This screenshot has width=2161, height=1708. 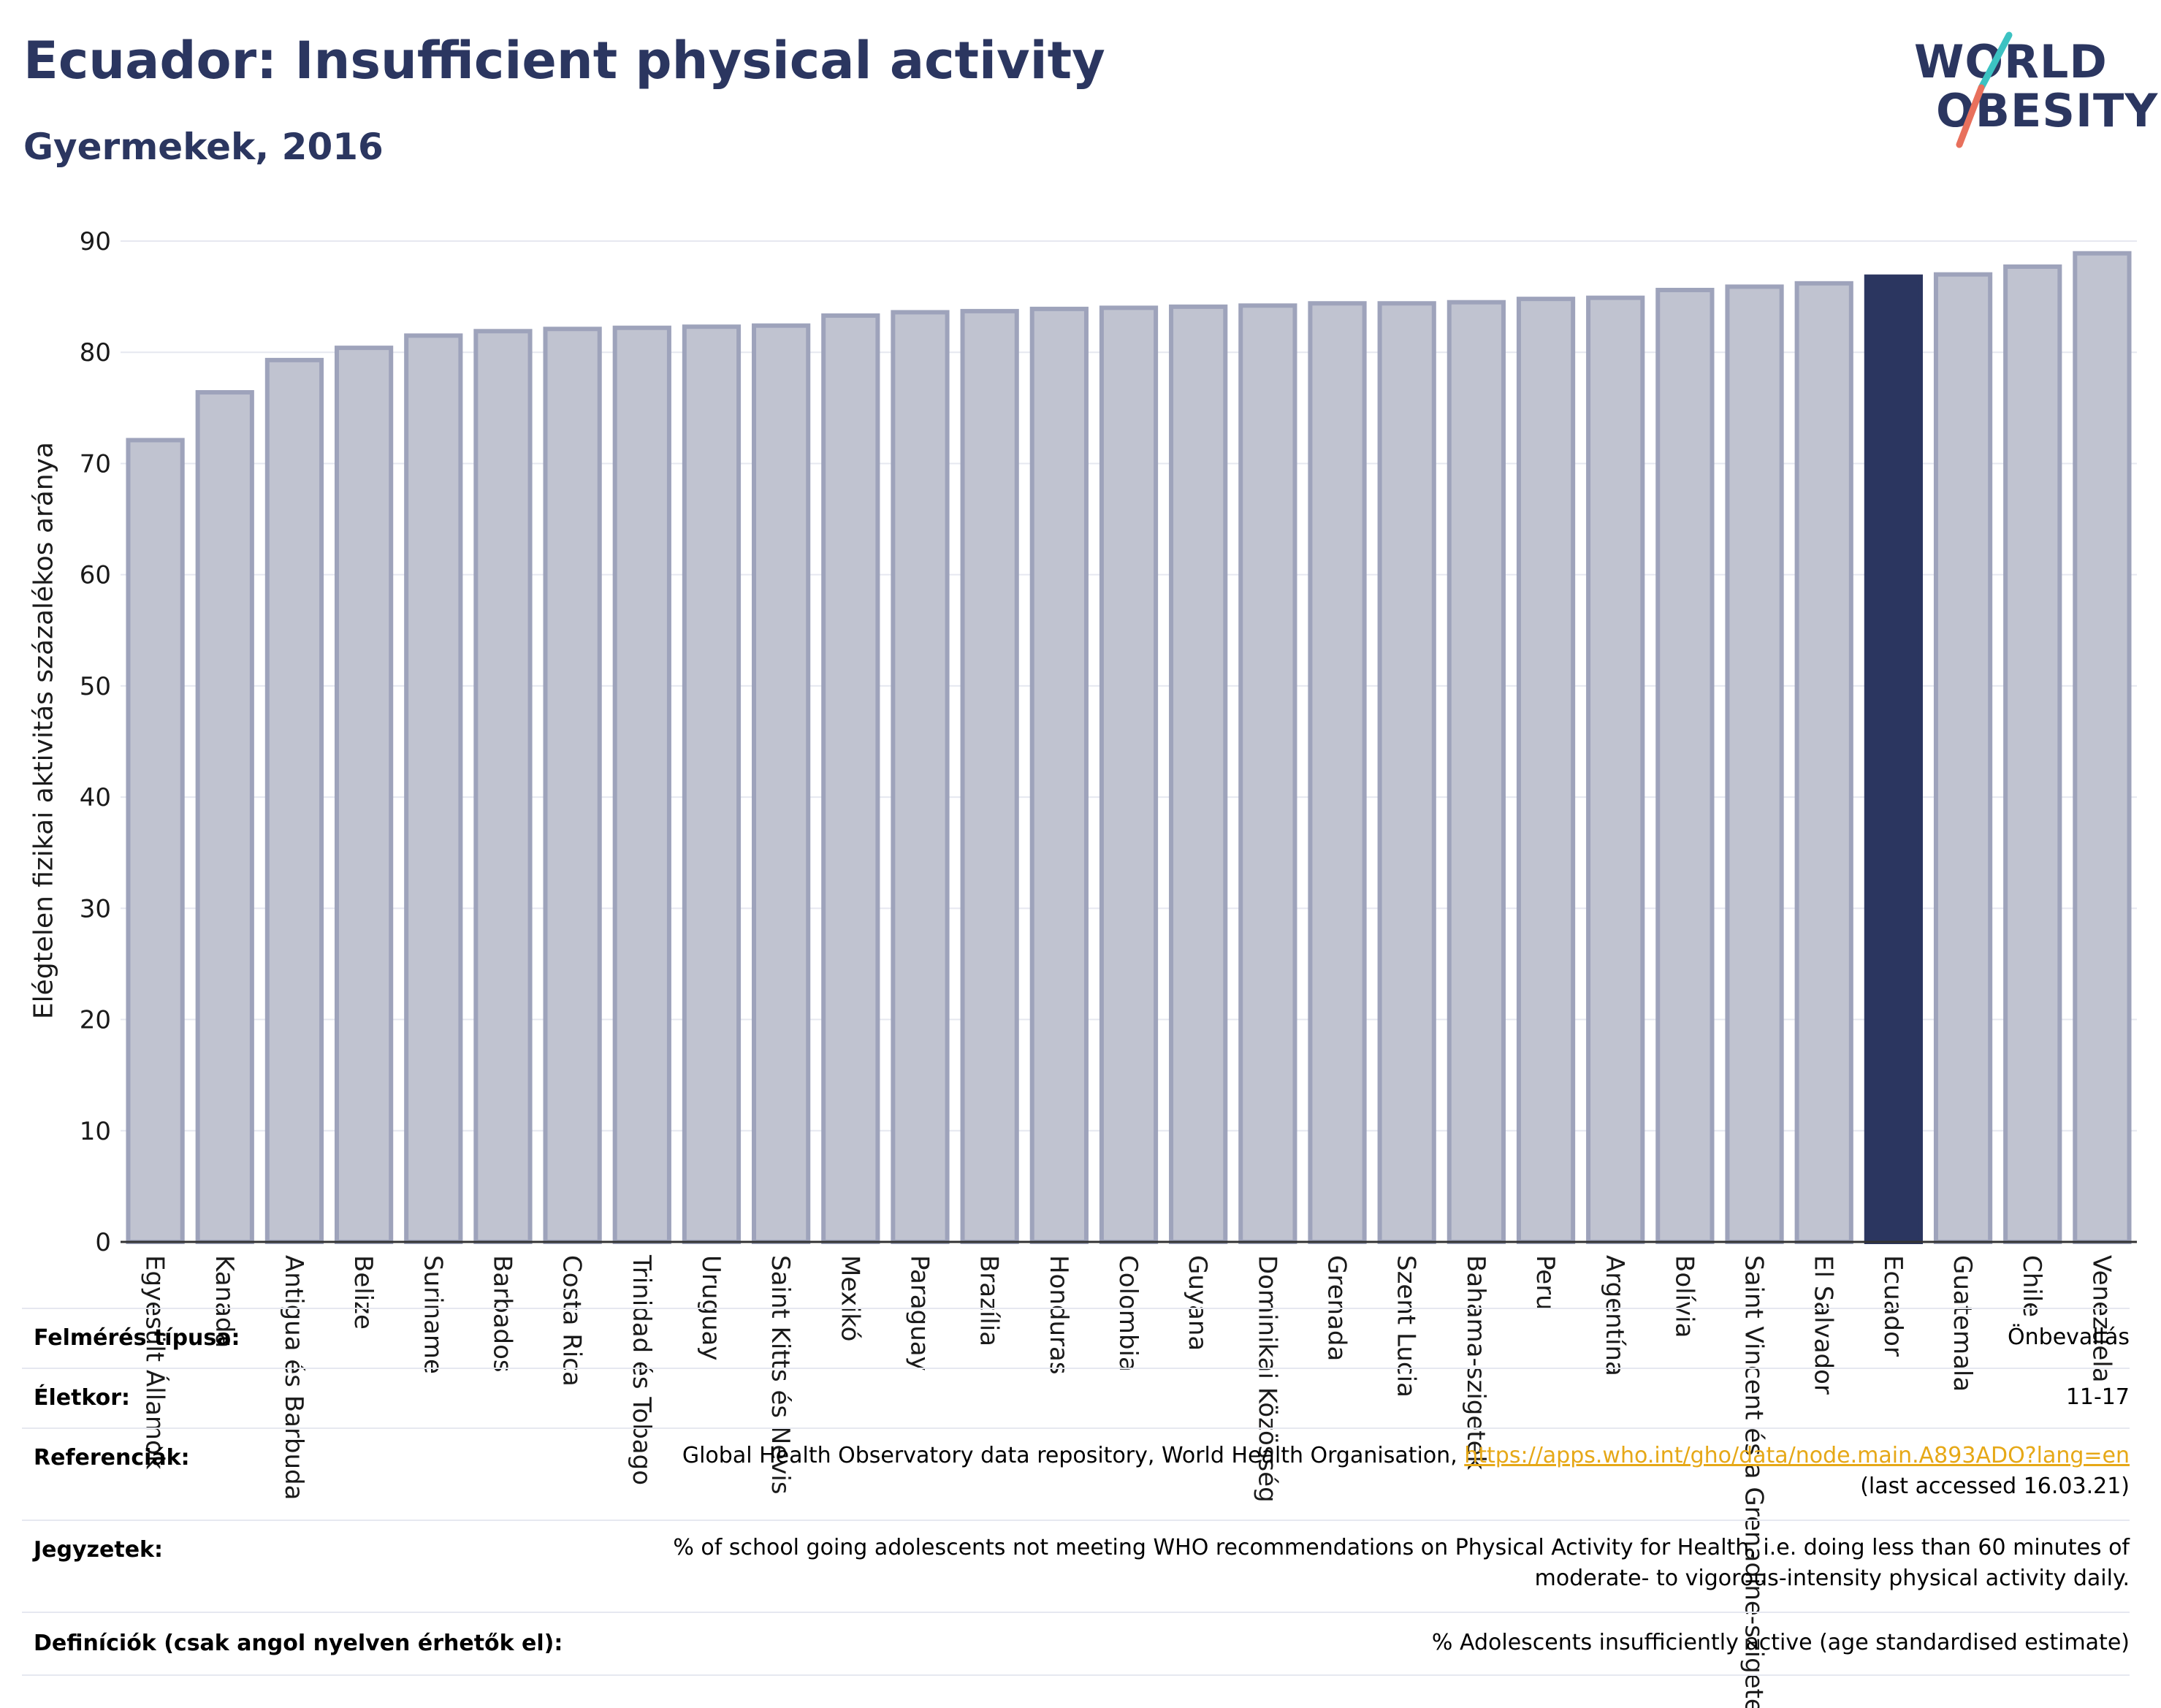 I want to click on meta-label: Életkor:, so click(x=82, y=1398).